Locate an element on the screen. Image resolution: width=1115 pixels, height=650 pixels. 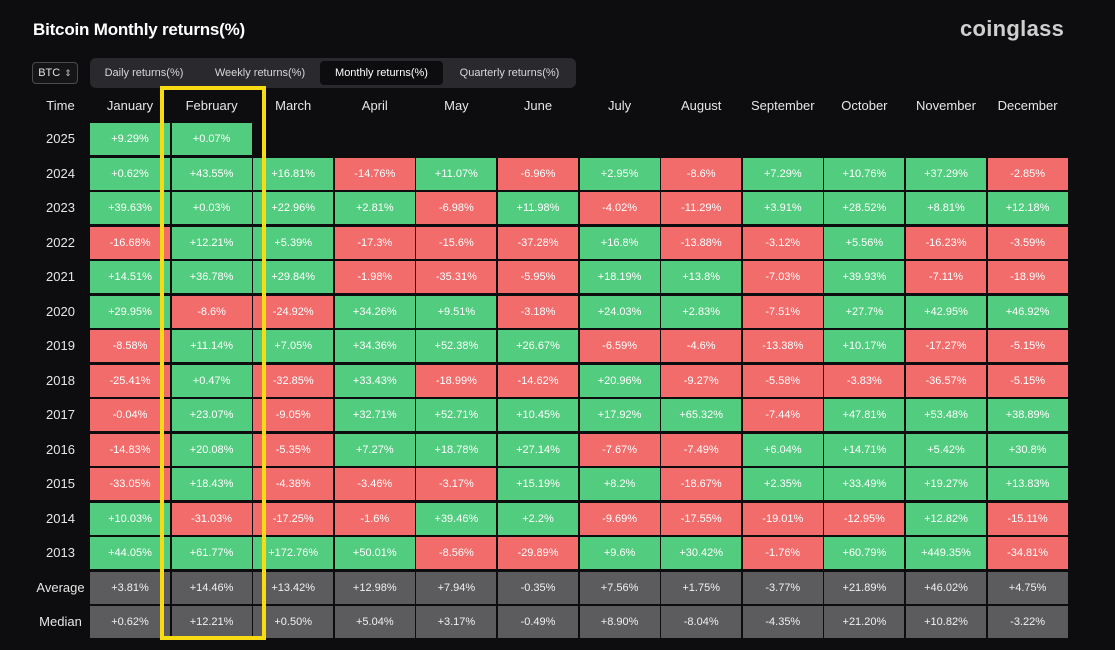
return-cell: -6.96% is located at coordinates (538, 173).